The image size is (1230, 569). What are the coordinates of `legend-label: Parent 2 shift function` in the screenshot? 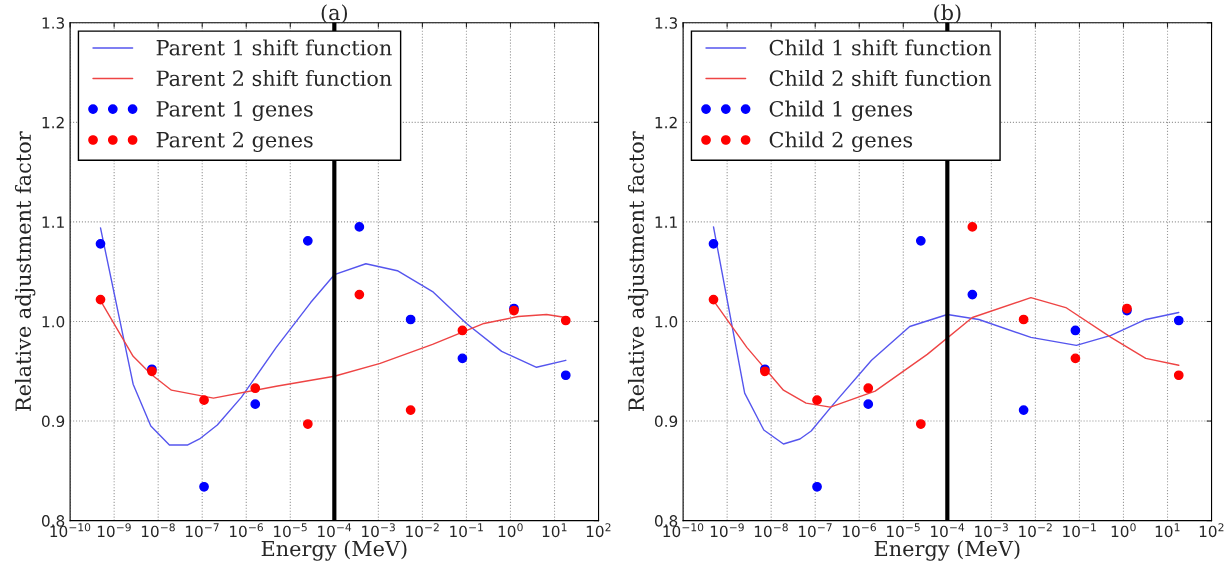 It's located at (274, 78).